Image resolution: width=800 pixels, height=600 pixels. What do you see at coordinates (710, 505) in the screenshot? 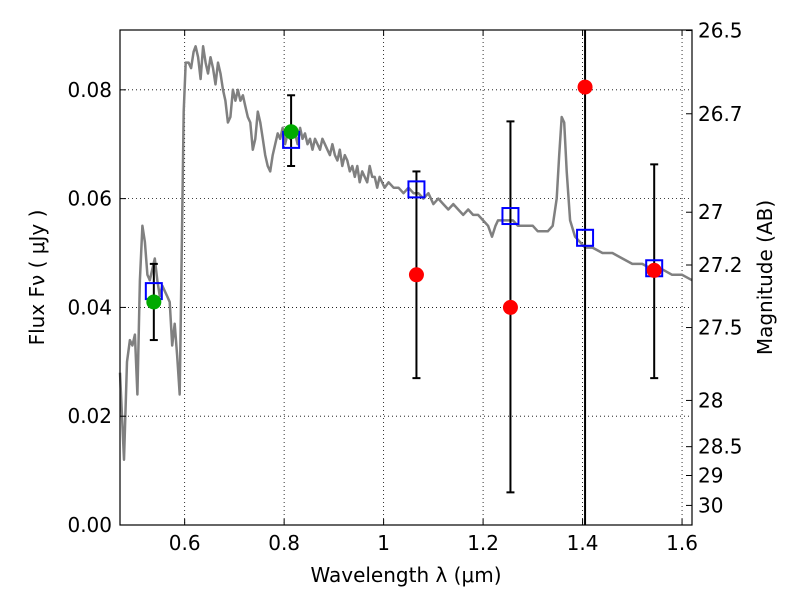
I see `right-tick-label: 30` at bounding box center [710, 505].